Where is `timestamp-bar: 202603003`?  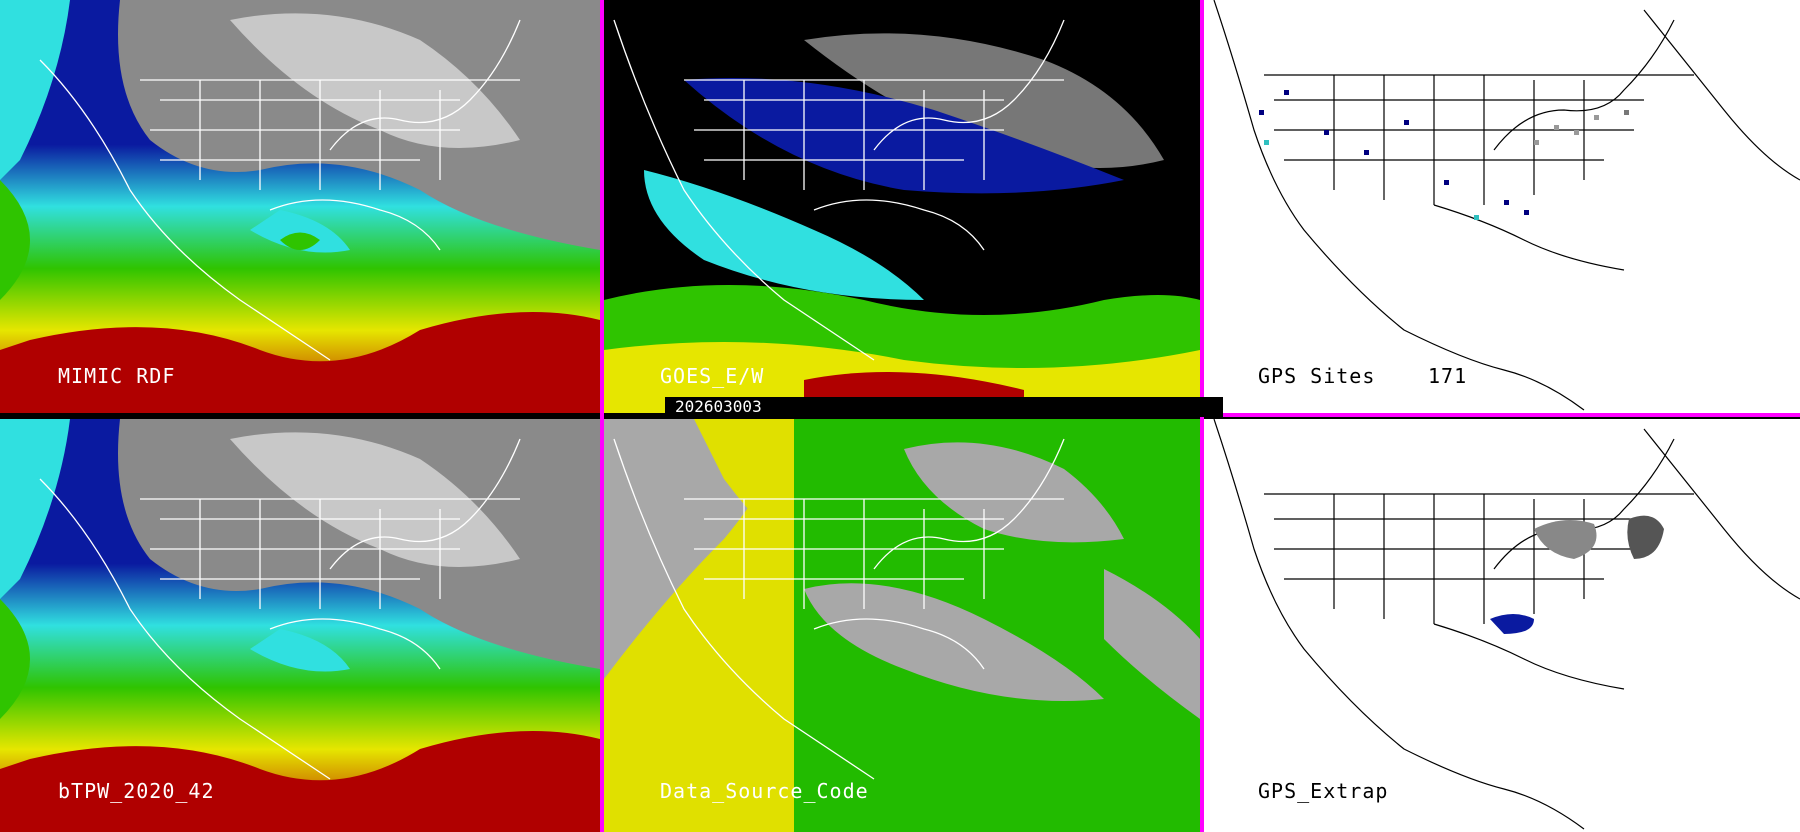
timestamp-bar: 202603003 is located at coordinates (944, 407).